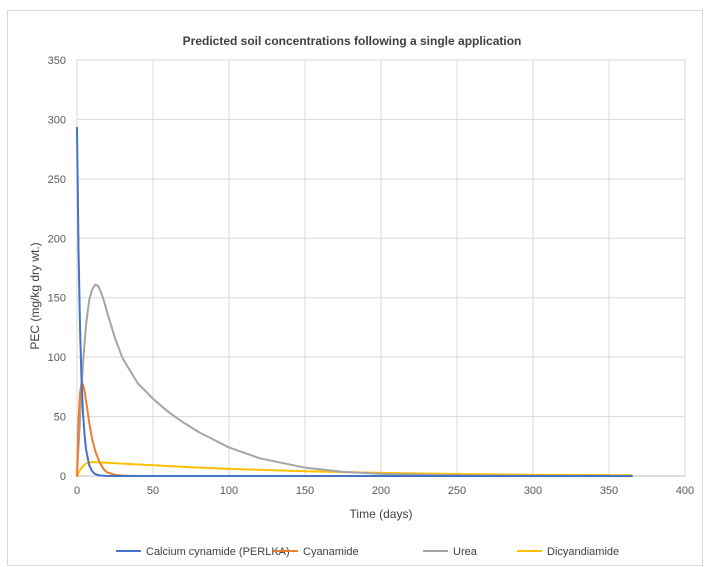  I want to click on x-axis-title: Time (days), so click(381, 514).